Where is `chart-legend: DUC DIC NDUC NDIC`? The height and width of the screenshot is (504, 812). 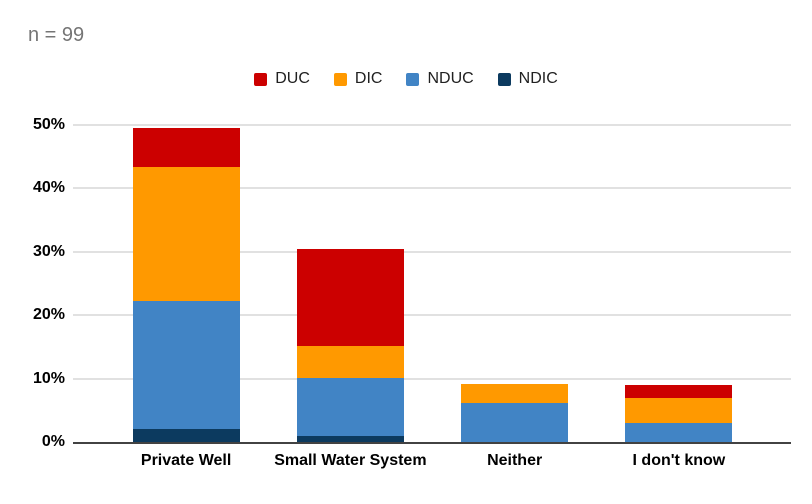
chart-legend: DUC DIC NDUC NDIC is located at coordinates (406, 79).